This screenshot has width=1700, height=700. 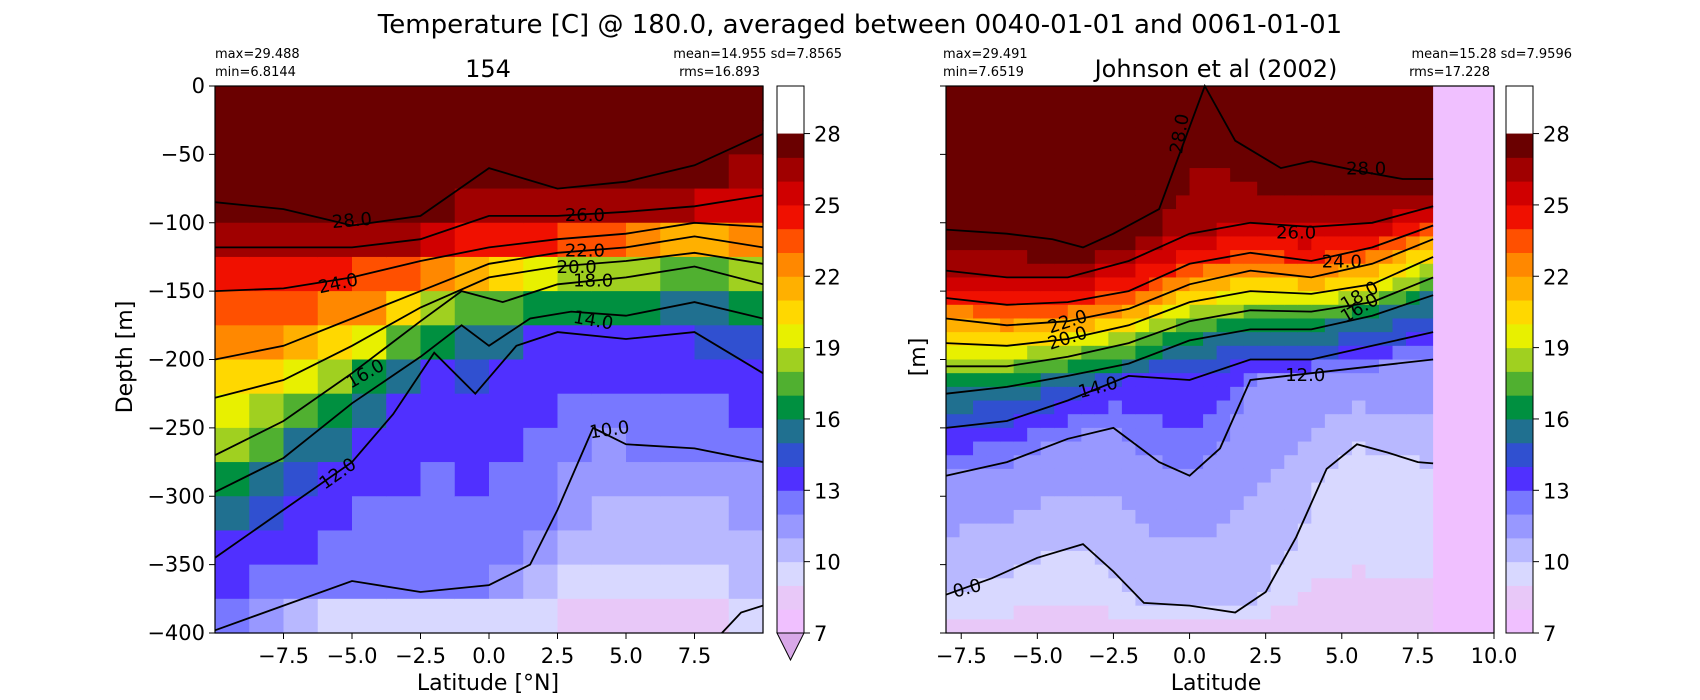 I want to click on y-tick-label: −150, so click(x=176, y=291).